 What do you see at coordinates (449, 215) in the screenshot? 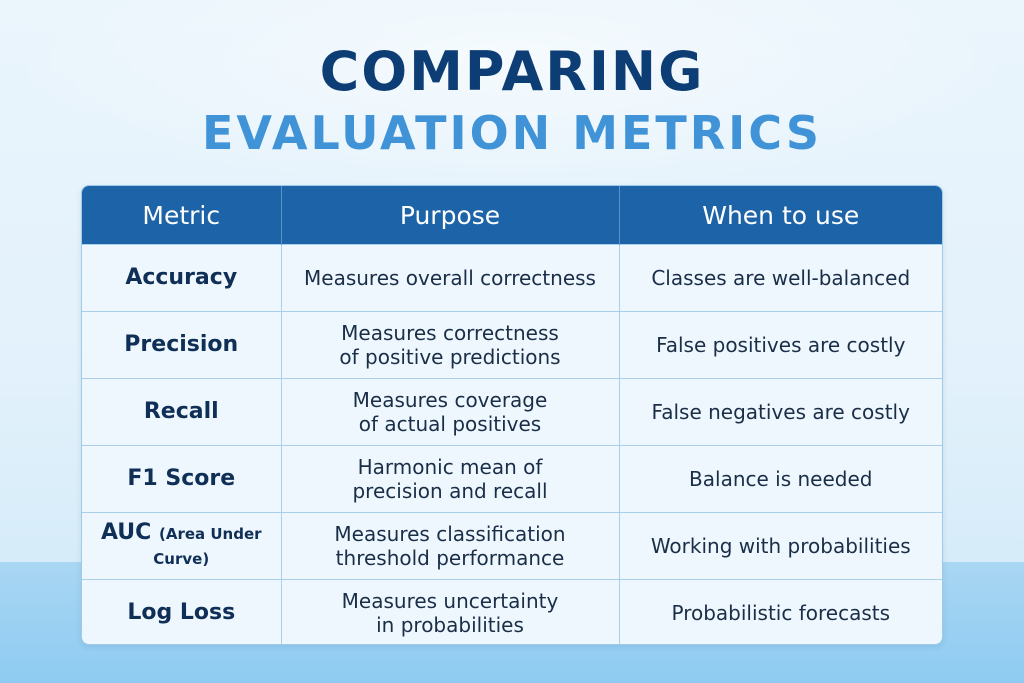
I see `header-purpose: Purpose` at bounding box center [449, 215].